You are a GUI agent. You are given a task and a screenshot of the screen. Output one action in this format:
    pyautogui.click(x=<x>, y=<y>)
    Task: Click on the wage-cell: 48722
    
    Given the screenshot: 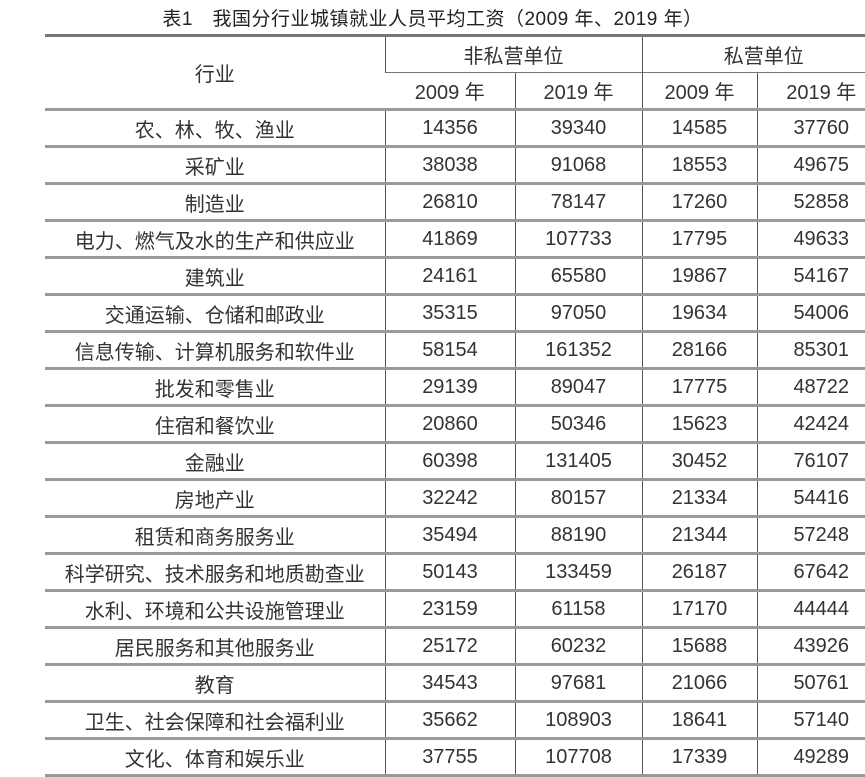 What is the action you would take?
    pyautogui.click(x=810, y=386)
    